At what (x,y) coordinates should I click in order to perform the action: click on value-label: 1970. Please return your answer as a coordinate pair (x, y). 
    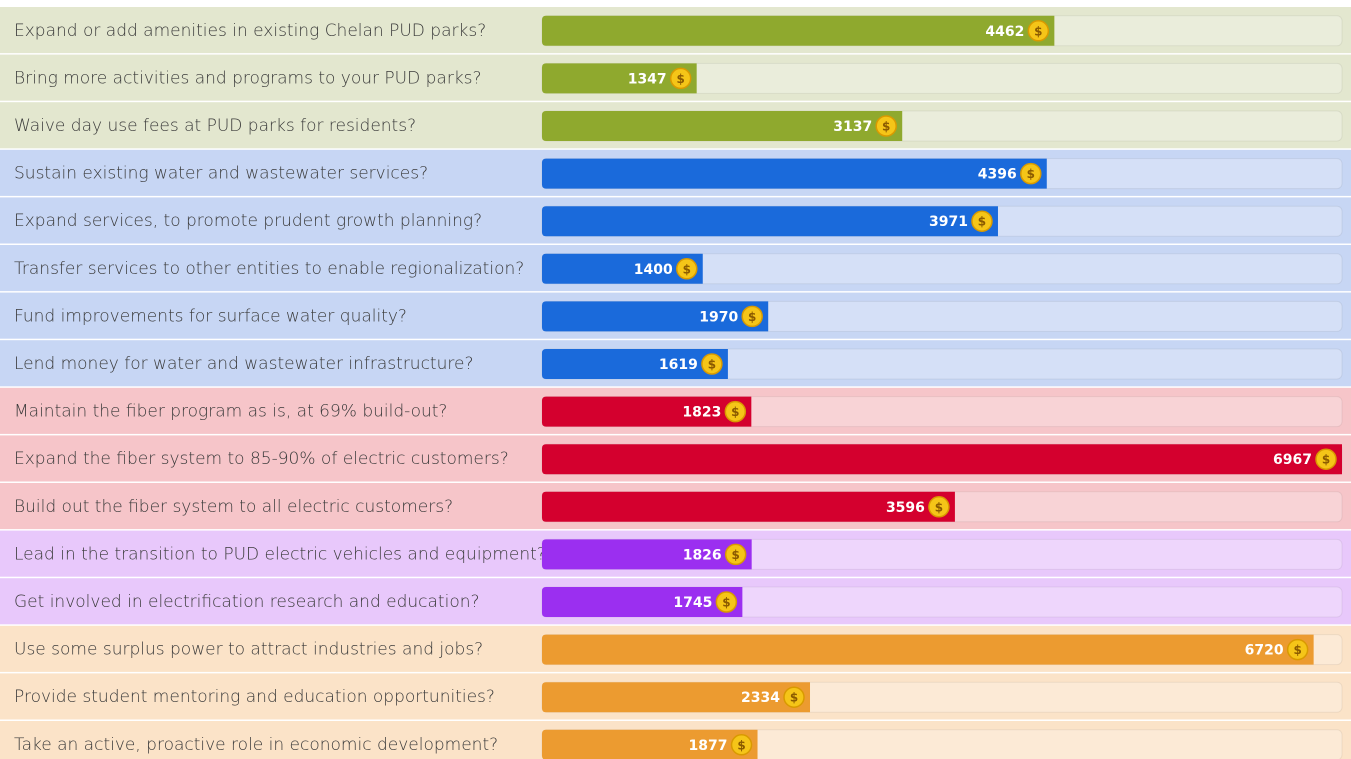
    Looking at the image, I should click on (718, 317).